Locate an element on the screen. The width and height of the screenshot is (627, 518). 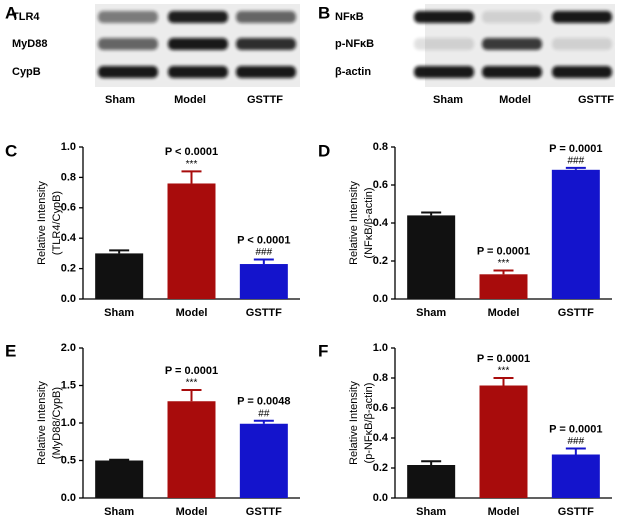
significance-marker: ## is located at coordinates (264, 413).